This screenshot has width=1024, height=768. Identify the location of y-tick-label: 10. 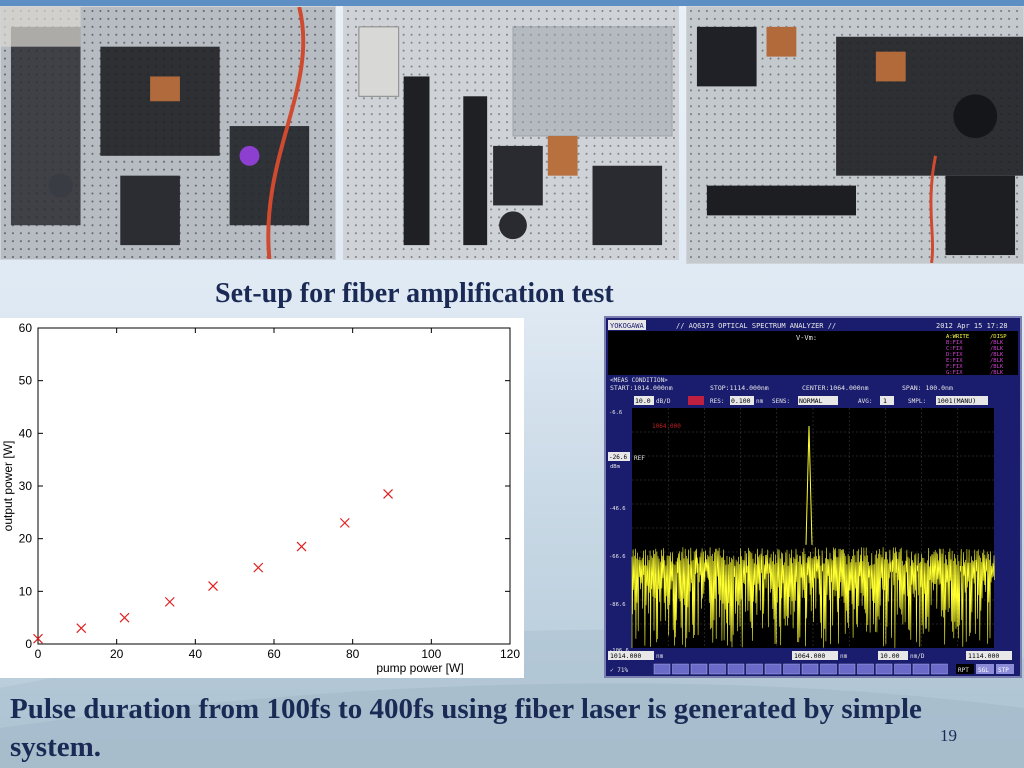
(26, 591).